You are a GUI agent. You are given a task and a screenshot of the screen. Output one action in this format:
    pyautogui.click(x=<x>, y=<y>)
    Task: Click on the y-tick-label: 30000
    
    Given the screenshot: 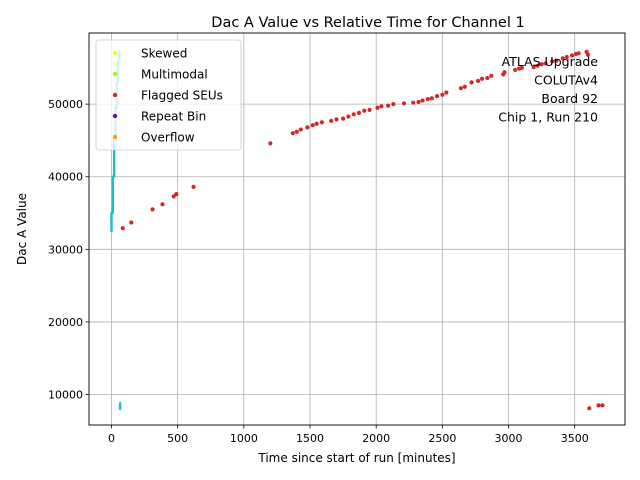 What is the action you would take?
    pyautogui.click(x=65, y=249)
    